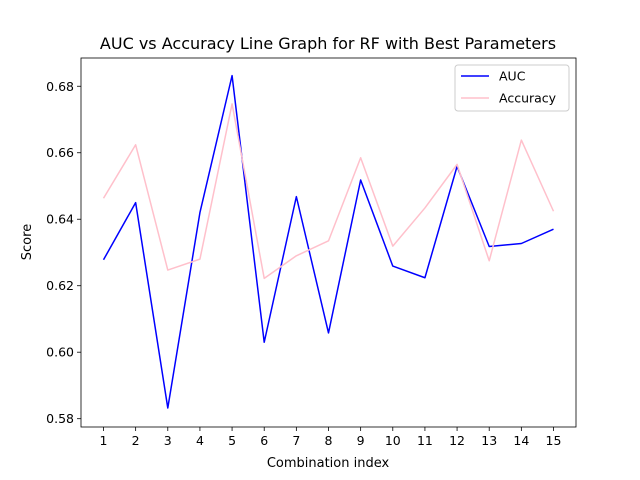 This screenshot has width=640, height=480. What do you see at coordinates (512, 76) in the screenshot?
I see `legend-label-auc: AUC` at bounding box center [512, 76].